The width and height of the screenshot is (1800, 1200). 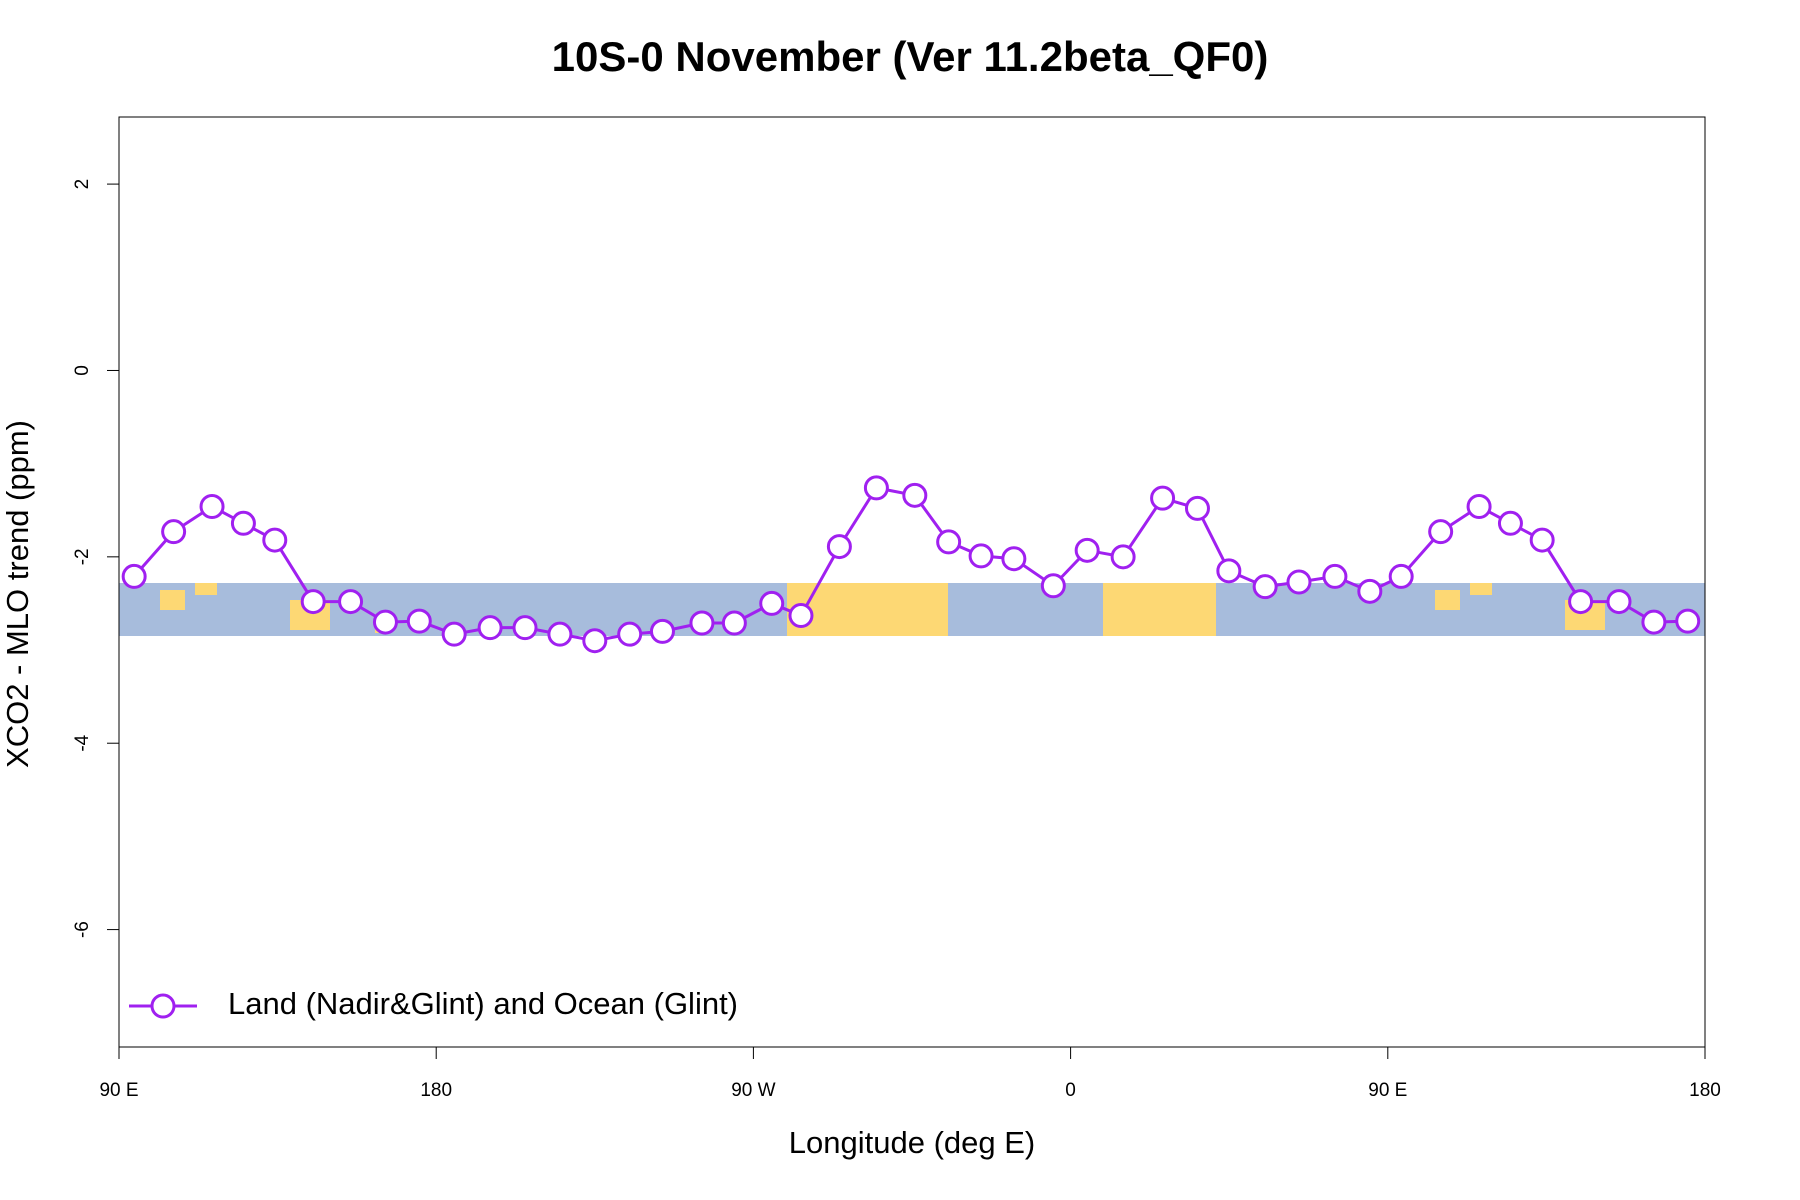 What do you see at coordinates (82, 370) in the screenshot?
I see `y-tick-label: 0` at bounding box center [82, 370].